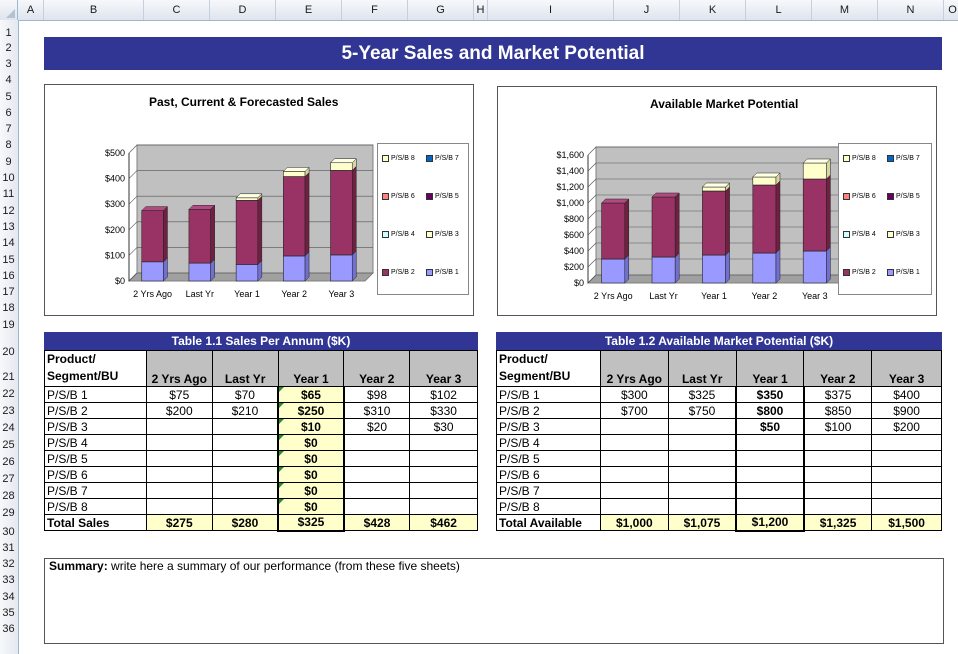 The image size is (958, 654). What do you see at coordinates (8, 325) in the screenshot?
I see `row-header-19: 19` at bounding box center [8, 325].